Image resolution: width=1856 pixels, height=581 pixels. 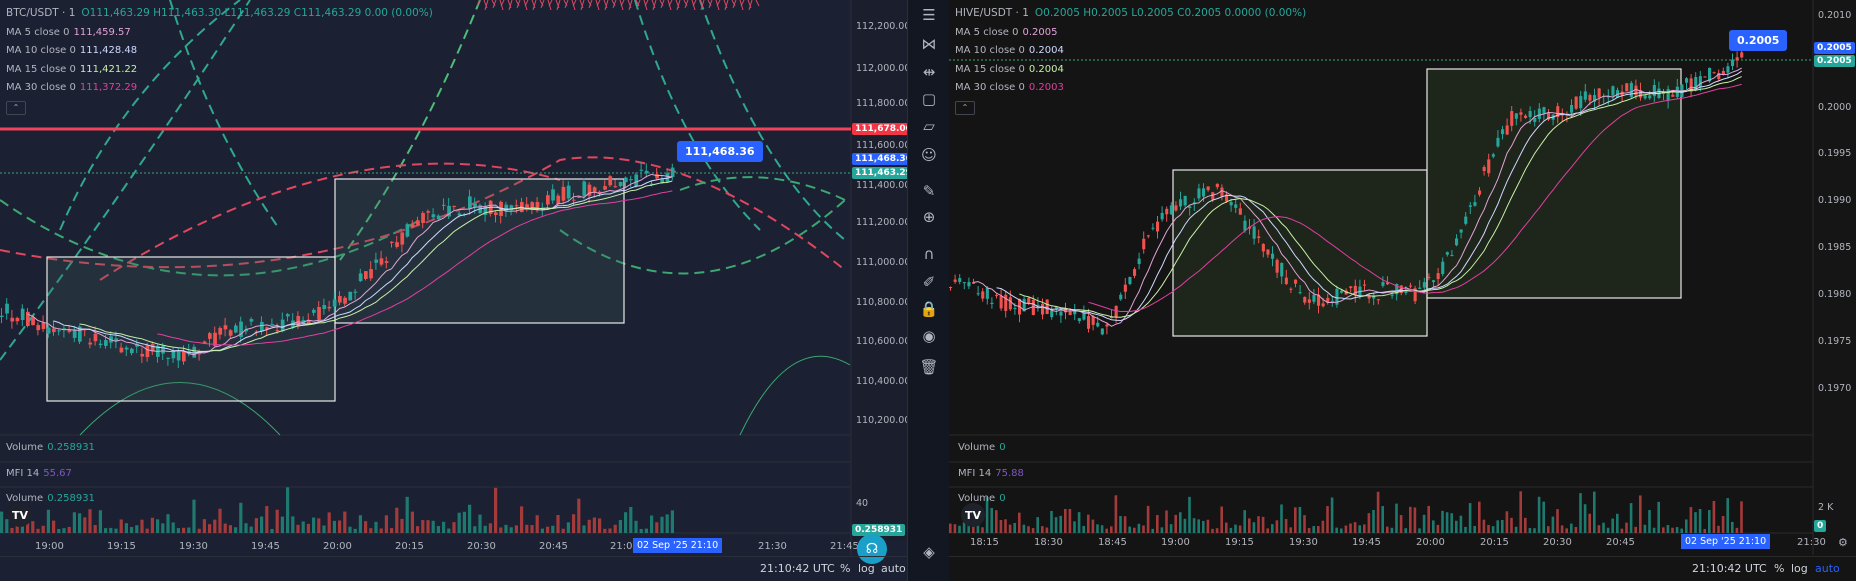 What do you see at coordinates (772, 120) in the screenshot?
I see `fan-arc` at bounding box center [772, 120].